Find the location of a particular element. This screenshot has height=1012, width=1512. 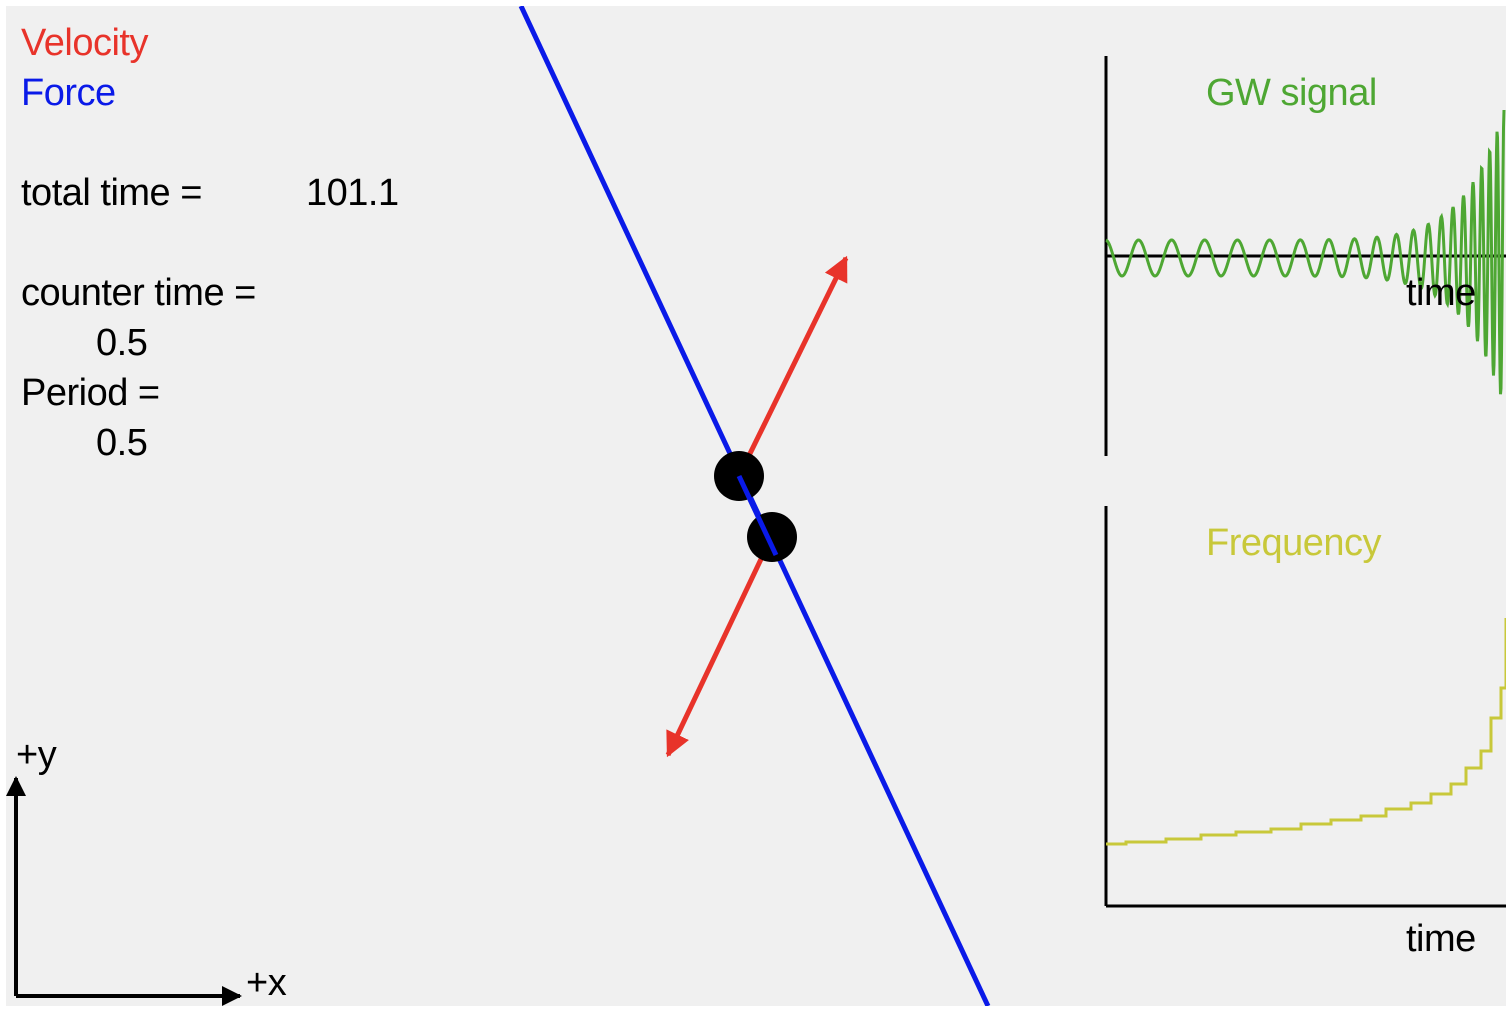

total-time-label: total time = is located at coordinates (111, 193).